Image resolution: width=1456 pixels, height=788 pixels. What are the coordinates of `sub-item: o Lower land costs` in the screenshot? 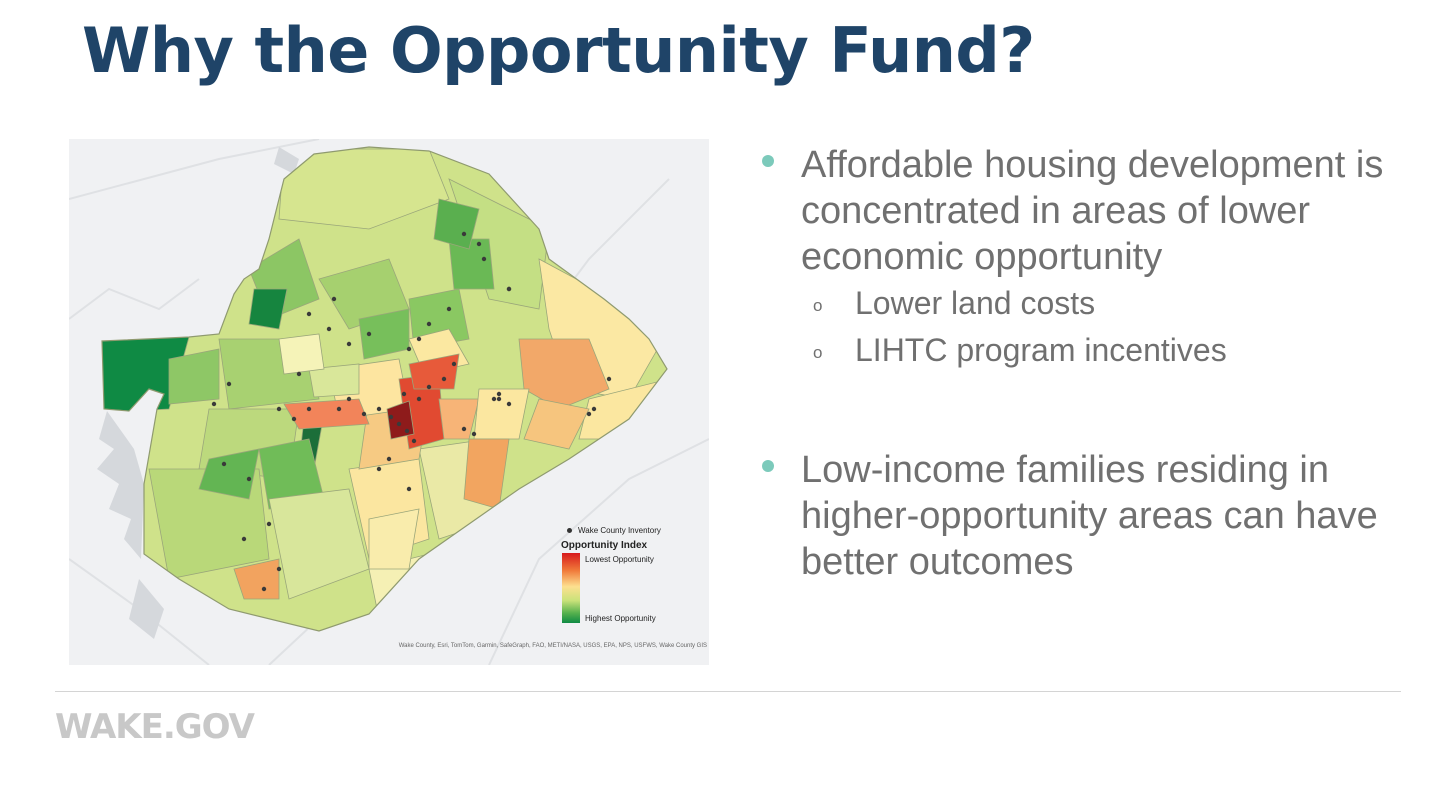 It's located at (1080, 303).